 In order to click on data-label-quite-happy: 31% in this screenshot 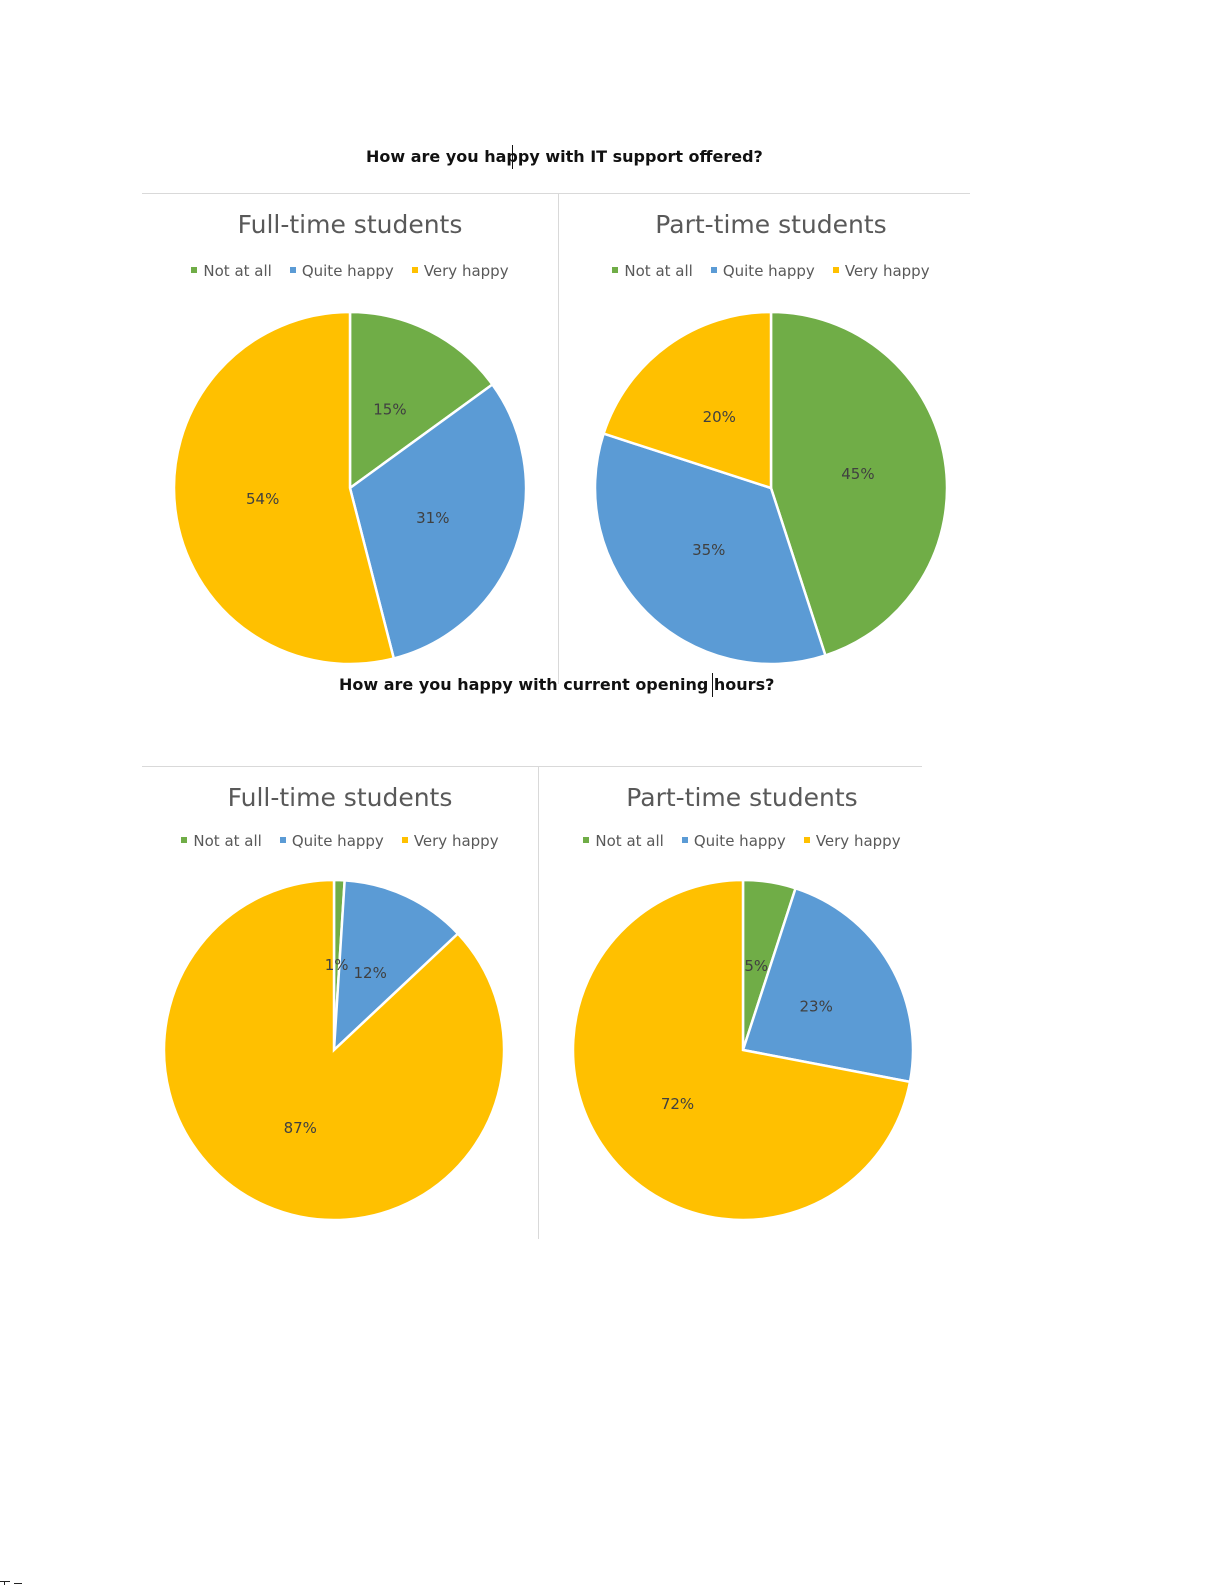, I will do `click(432, 518)`.